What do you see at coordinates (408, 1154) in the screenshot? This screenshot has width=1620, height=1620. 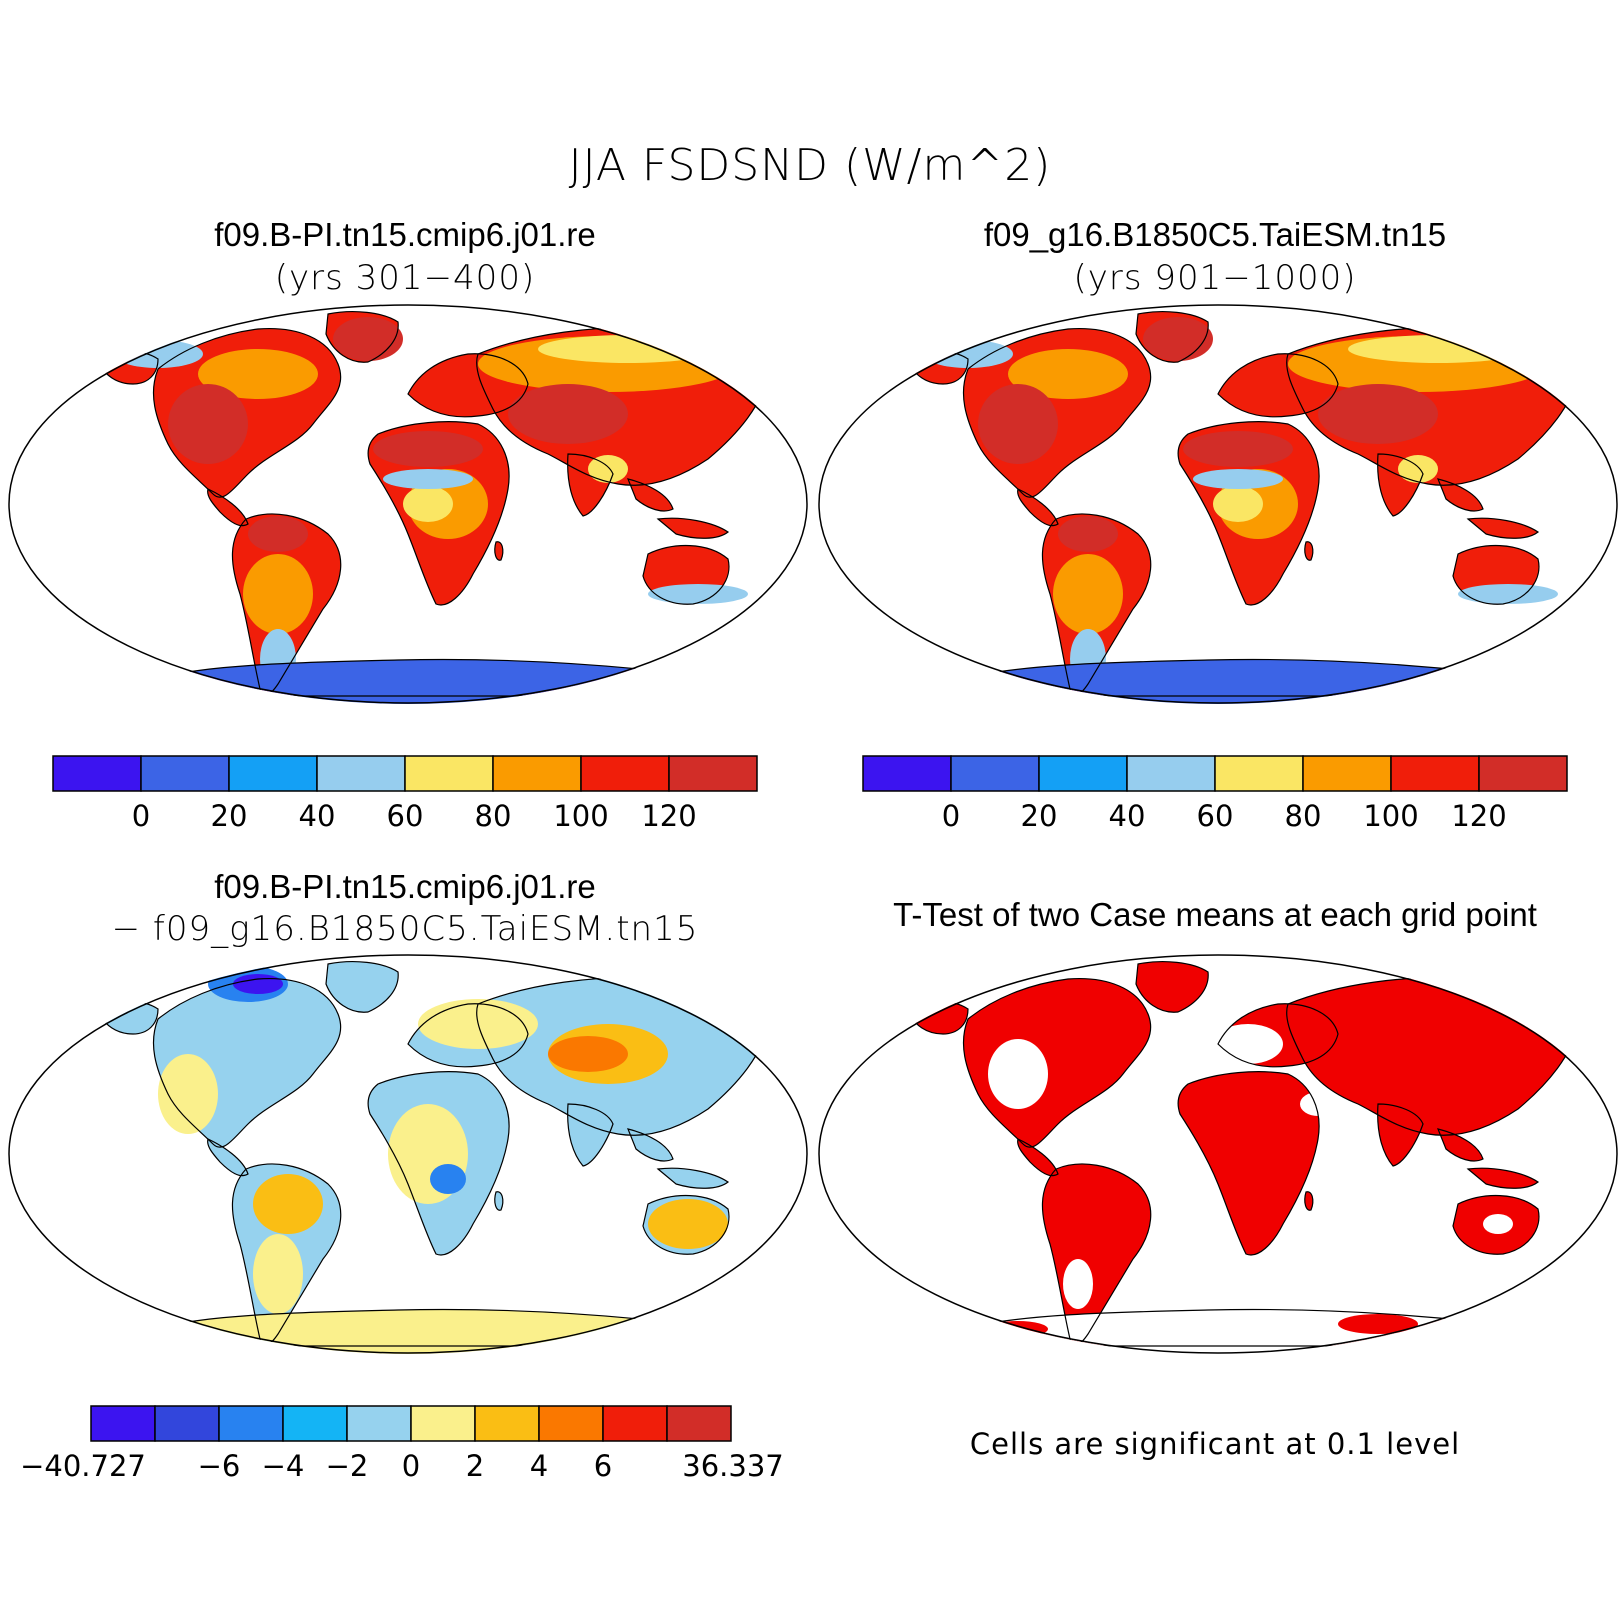 I see `diff-map` at bounding box center [408, 1154].